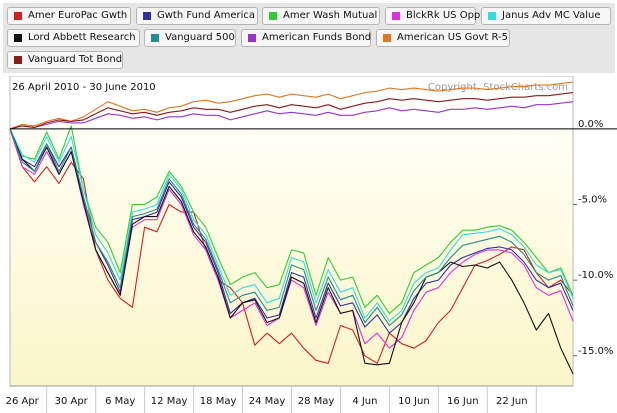 This screenshot has width=617, height=413. I want to click on x-tick-label: 30 Apr, so click(72, 401).